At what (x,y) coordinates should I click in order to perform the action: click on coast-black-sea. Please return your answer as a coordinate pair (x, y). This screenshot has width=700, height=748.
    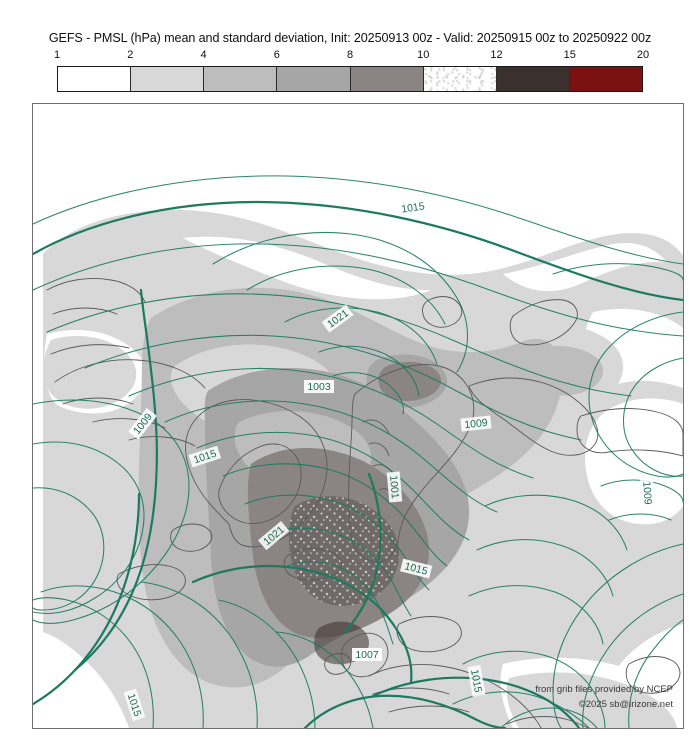
    Looking at the image, I should click on (548, 722).